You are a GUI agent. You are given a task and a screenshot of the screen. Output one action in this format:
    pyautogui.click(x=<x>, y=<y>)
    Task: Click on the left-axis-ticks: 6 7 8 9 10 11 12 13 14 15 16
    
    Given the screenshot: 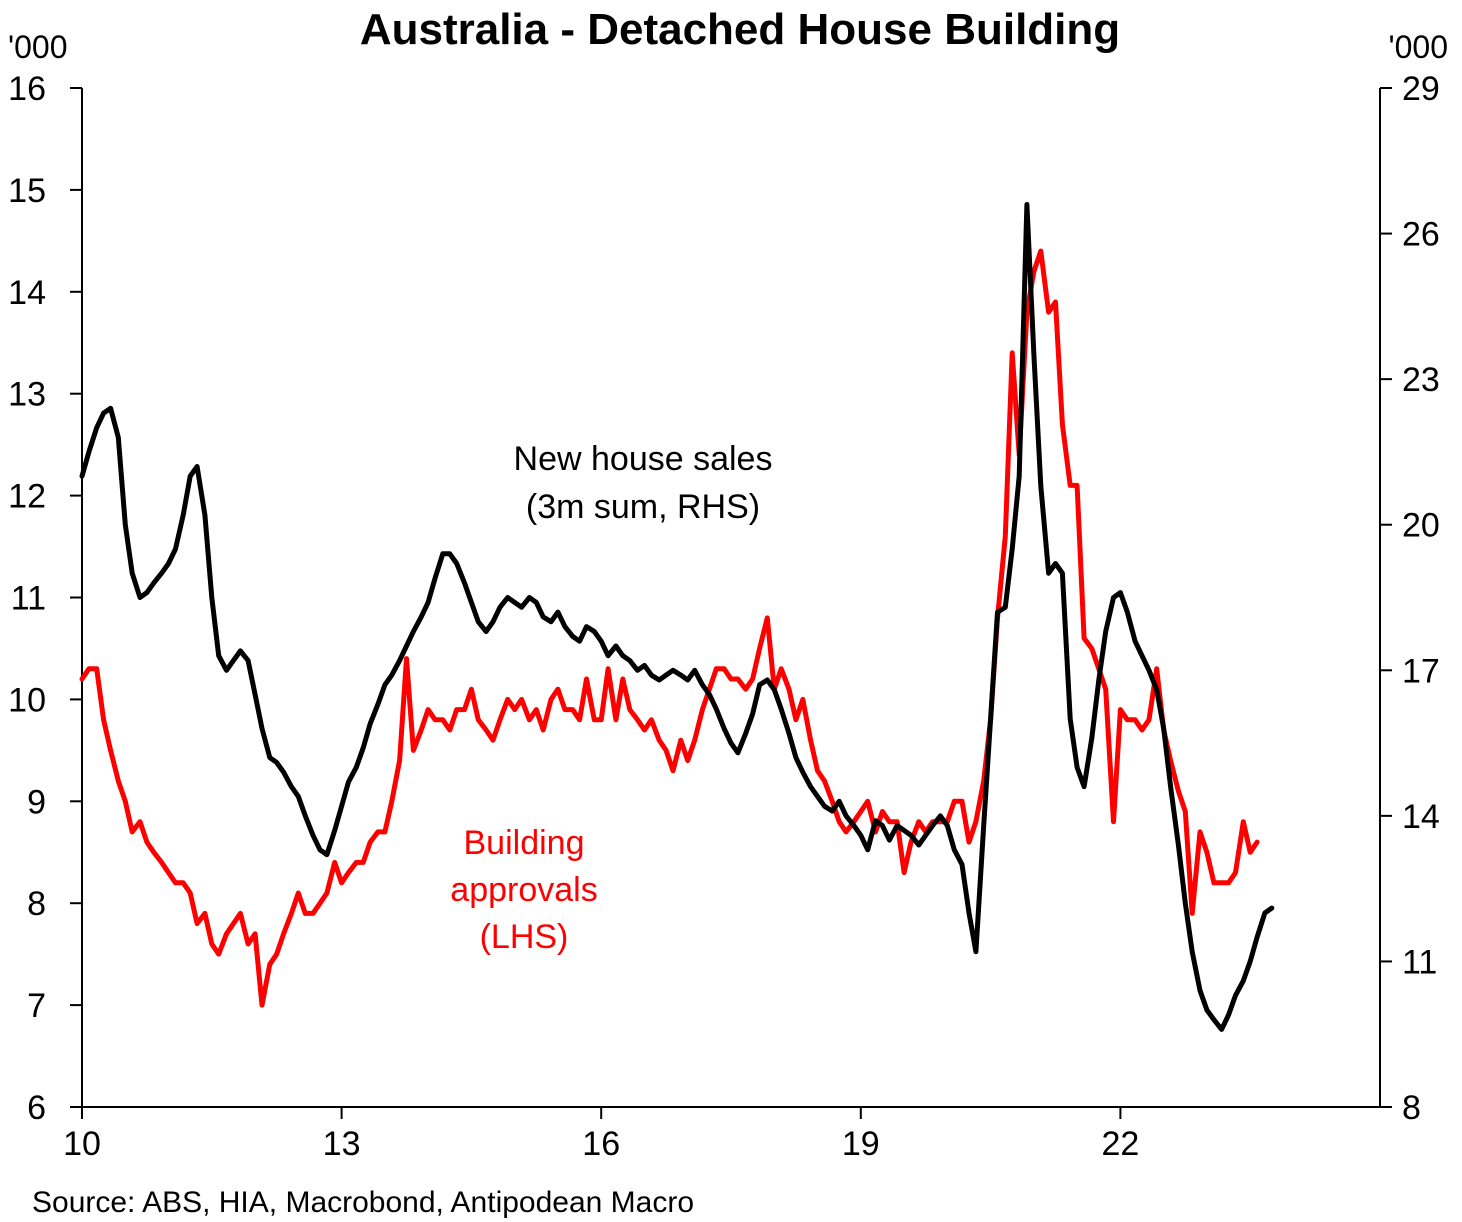 What is the action you would take?
    pyautogui.click(x=45, y=598)
    